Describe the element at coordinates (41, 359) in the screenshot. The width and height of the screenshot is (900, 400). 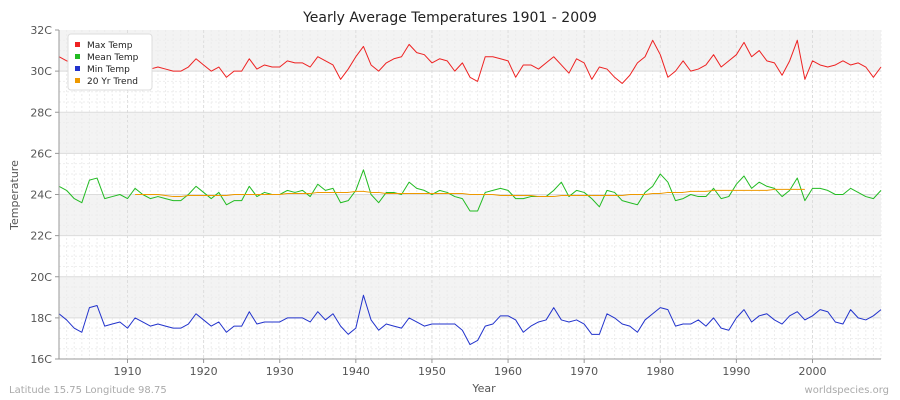
I see `y-tick-label: 16C` at that location.